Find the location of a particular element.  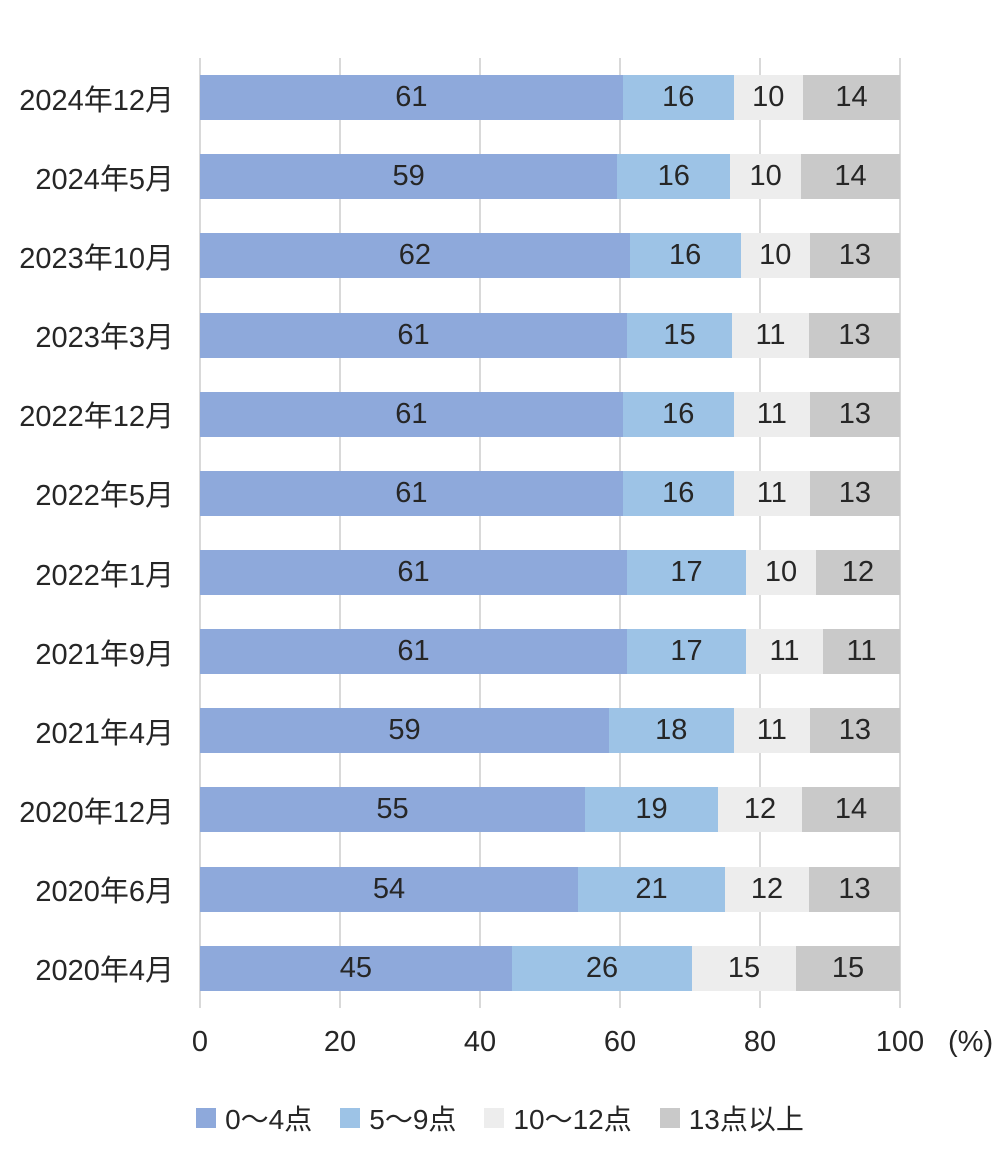

chart-row: 45 26 15 15 is located at coordinates (550, 968).